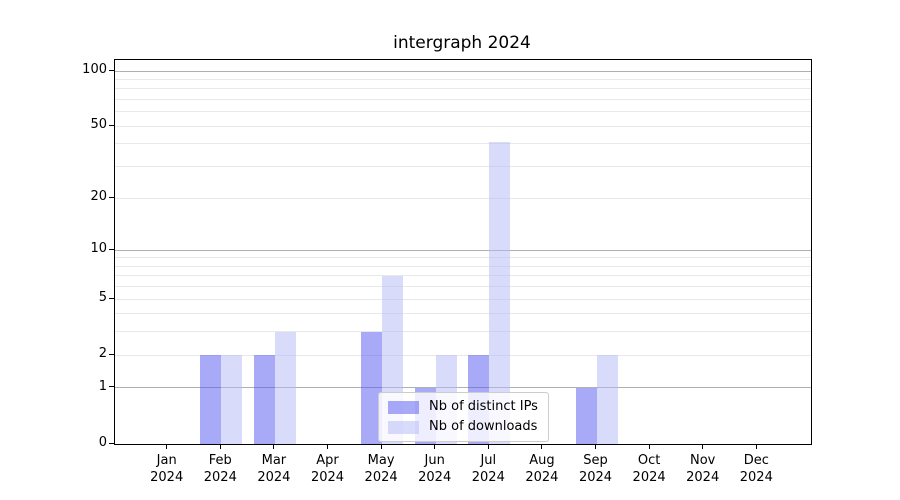 Image resolution: width=900 pixels, height=500 pixels. I want to click on x-tick-label: Oct 2024, so click(649, 469).